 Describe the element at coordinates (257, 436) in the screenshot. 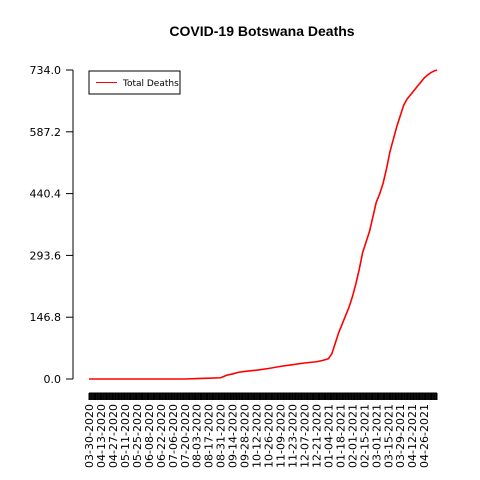

I see `x-tick-label: 10-12-2020` at that location.